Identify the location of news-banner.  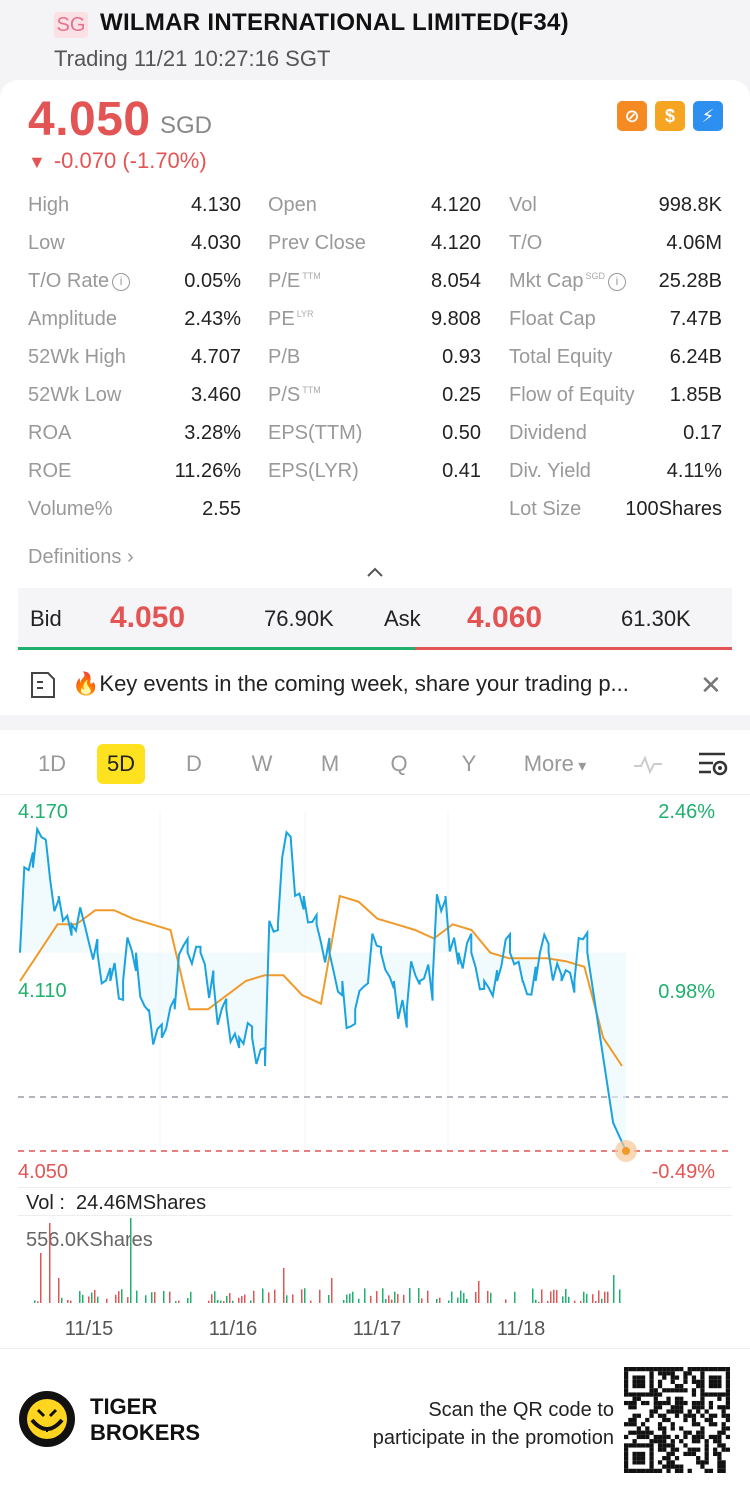
(375, 685).